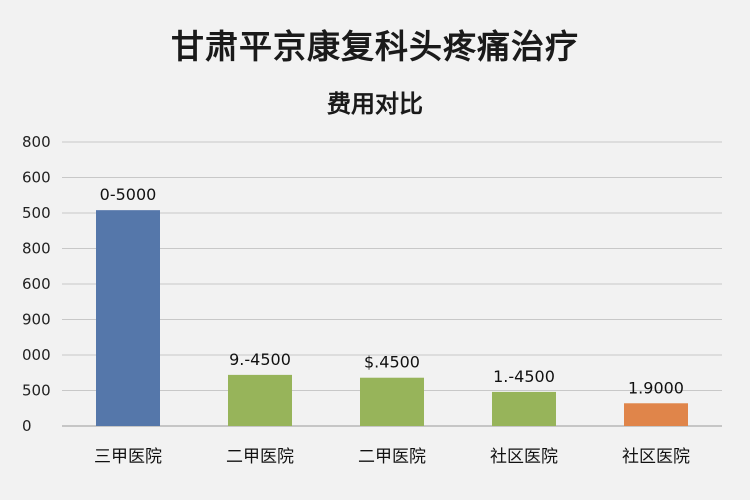  What do you see at coordinates (128, 457) in the screenshot?
I see `category-label: 三甲医院` at bounding box center [128, 457].